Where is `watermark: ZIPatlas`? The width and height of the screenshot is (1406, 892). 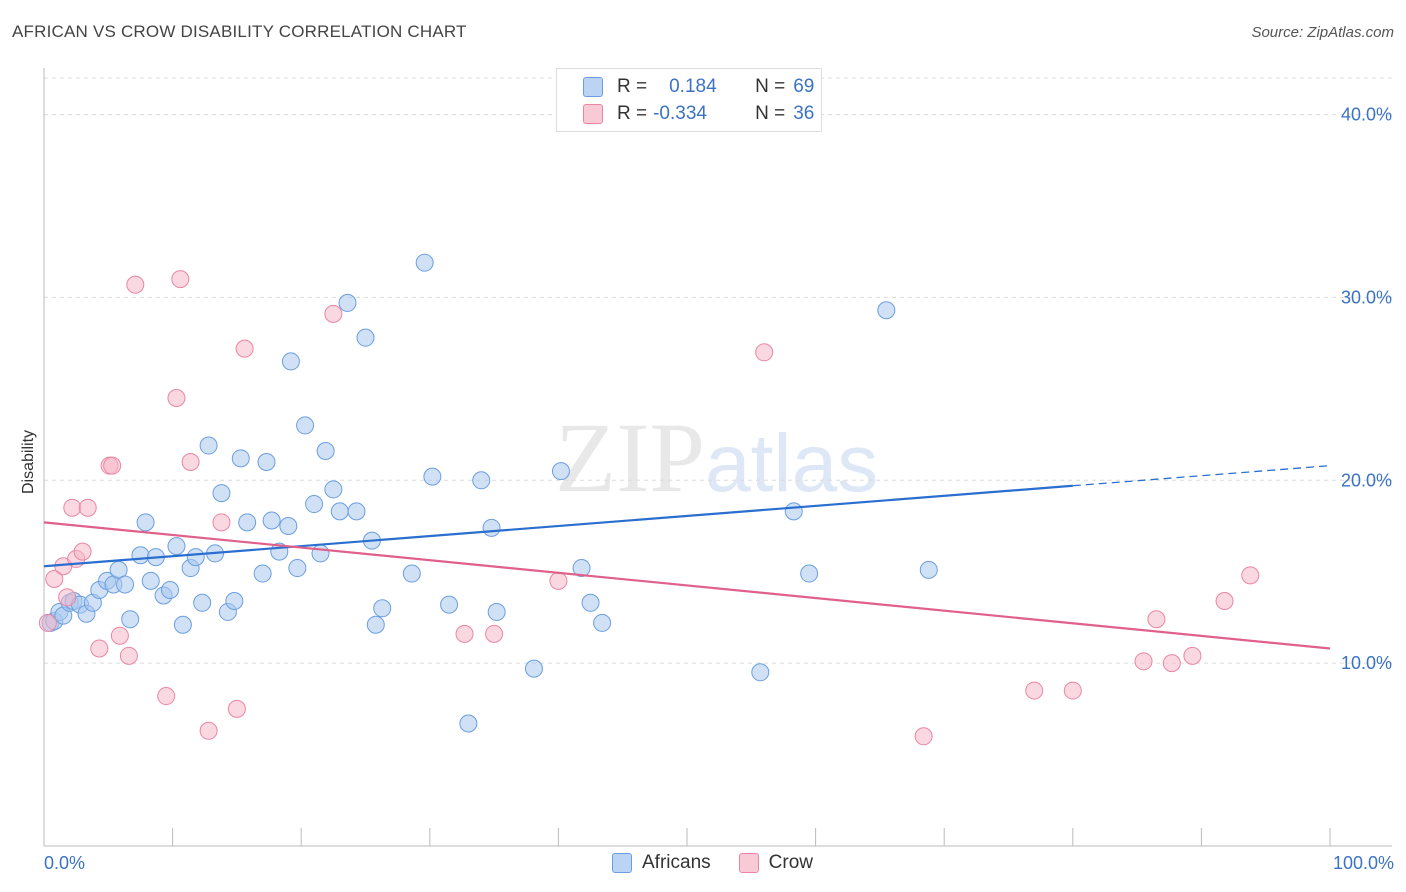 watermark: ZIPatlas is located at coordinates (716, 457).